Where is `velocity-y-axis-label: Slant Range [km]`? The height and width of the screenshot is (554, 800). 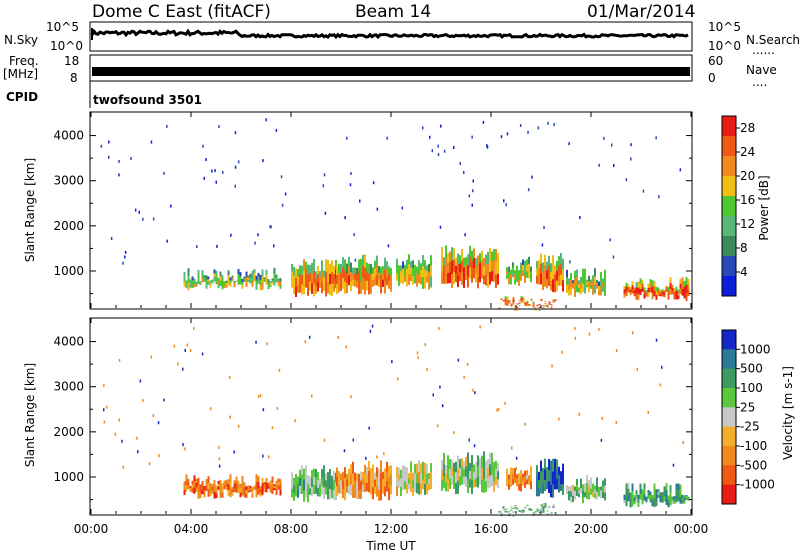
velocity-y-axis-label: Slant Range [km] is located at coordinates (30, 415).